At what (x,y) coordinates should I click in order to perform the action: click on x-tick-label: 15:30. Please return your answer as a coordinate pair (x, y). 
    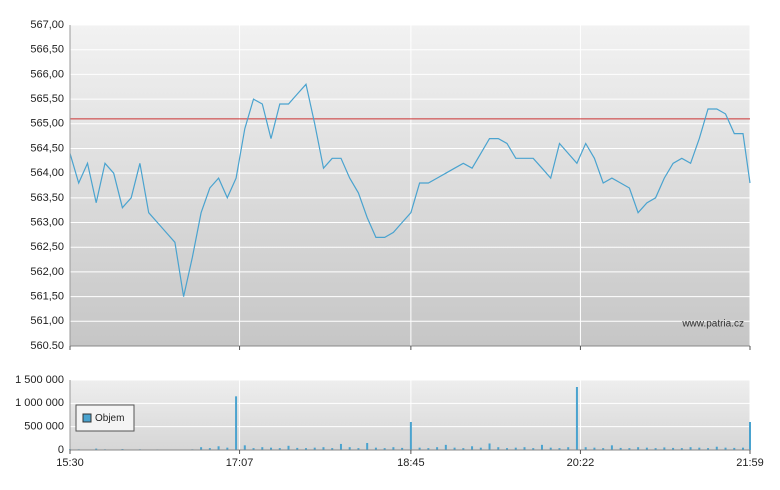
    Looking at the image, I should click on (70, 463).